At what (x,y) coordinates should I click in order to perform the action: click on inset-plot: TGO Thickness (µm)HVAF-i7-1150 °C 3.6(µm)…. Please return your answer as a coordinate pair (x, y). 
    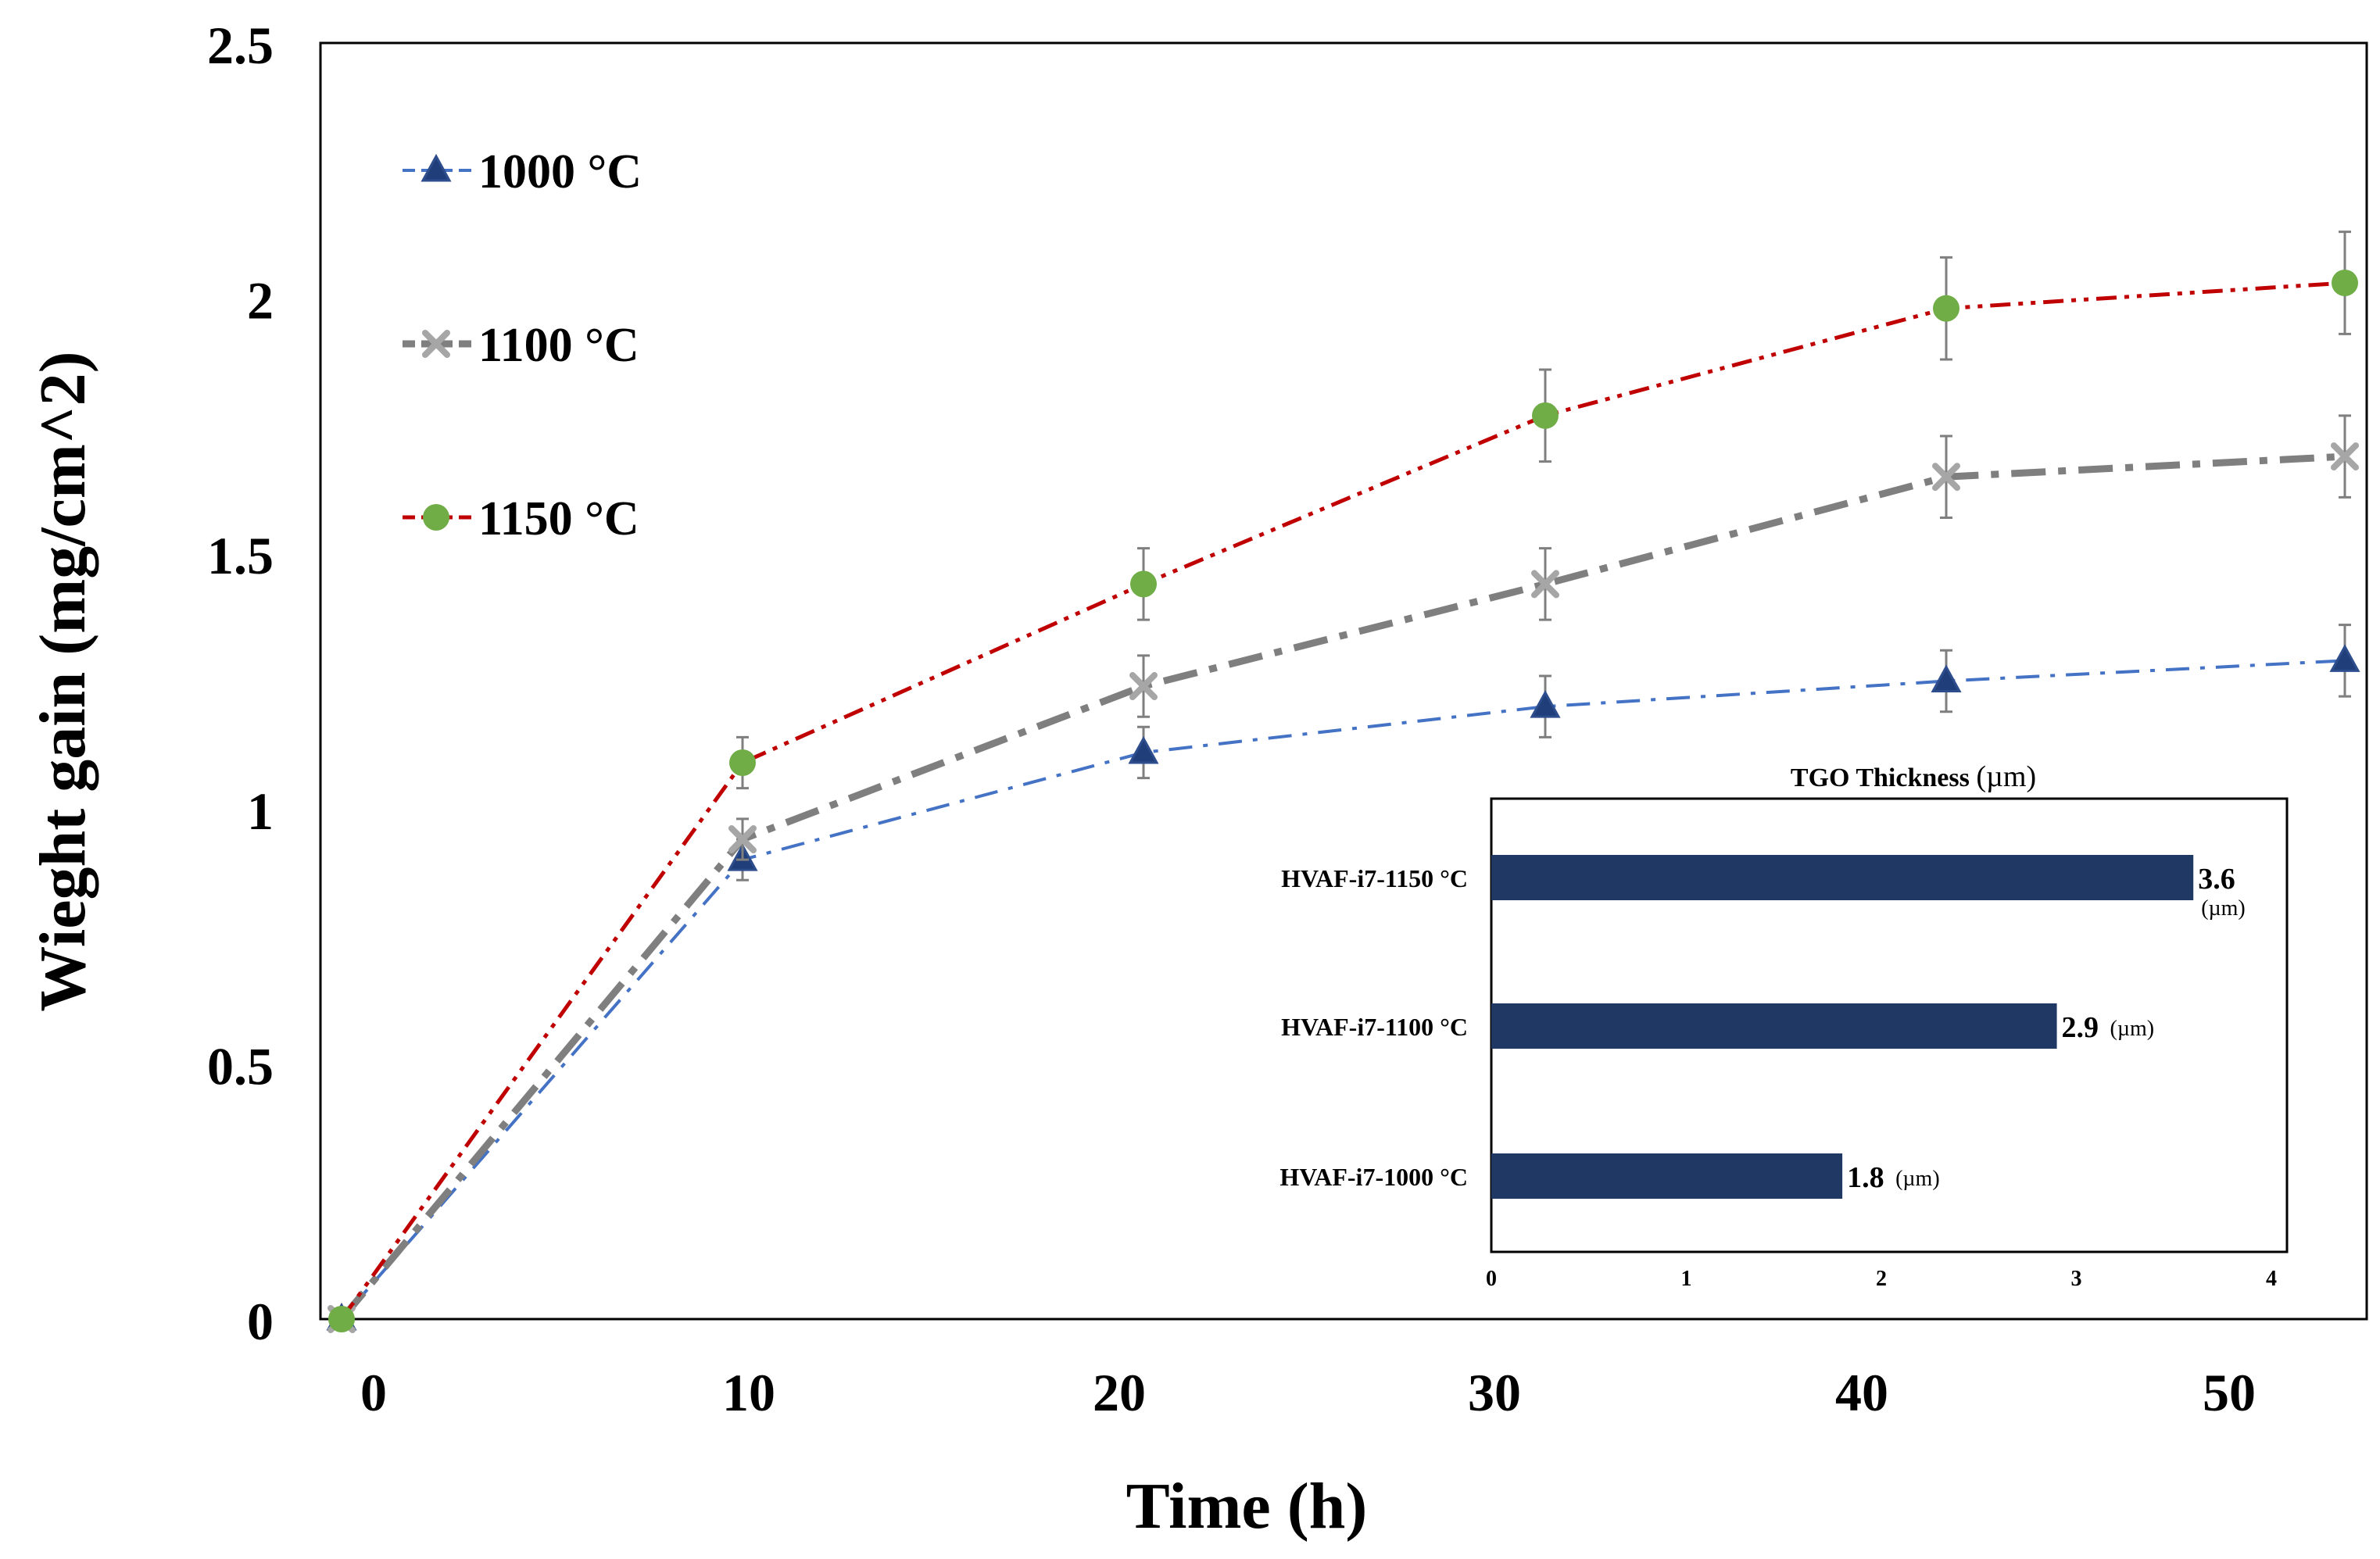
    Looking at the image, I should click on (1784, 1025).